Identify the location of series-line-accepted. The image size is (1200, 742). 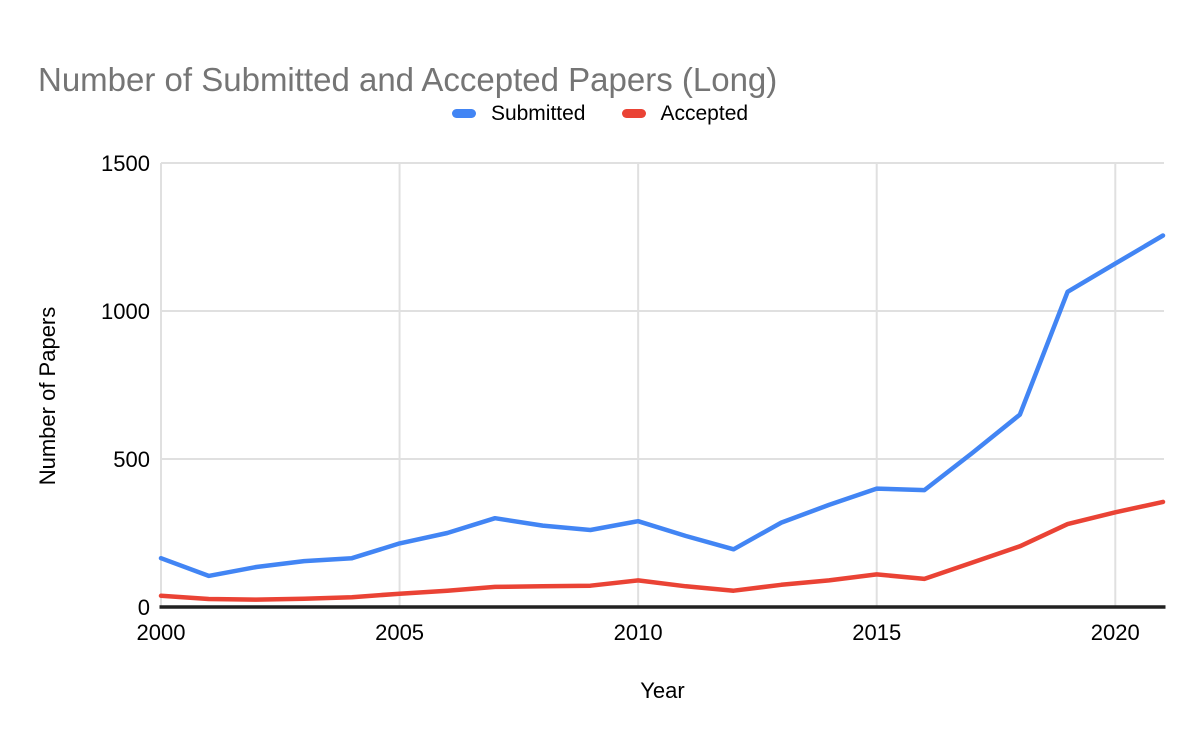
(662, 550).